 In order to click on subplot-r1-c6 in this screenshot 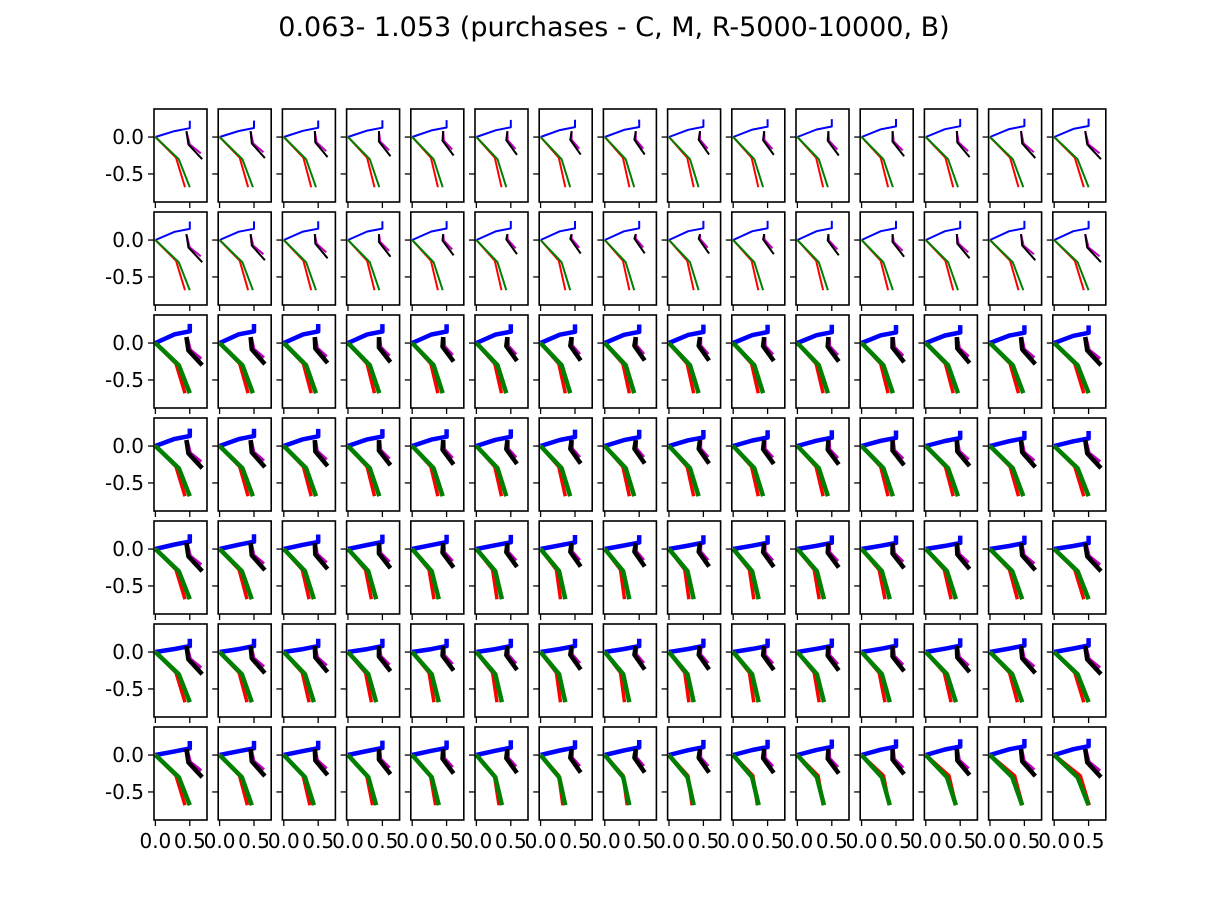, I will do `click(499, 158)`.